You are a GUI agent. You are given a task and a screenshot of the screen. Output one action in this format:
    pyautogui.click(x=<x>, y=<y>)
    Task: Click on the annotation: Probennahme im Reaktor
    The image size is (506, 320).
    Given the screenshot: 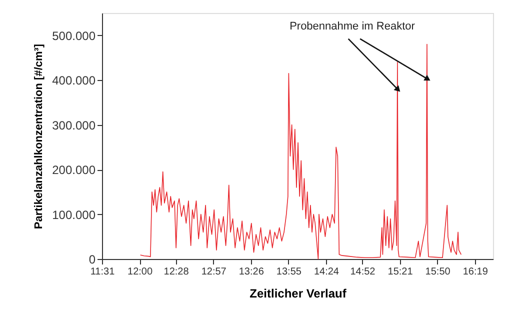 What is the action you would take?
    pyautogui.click(x=353, y=26)
    